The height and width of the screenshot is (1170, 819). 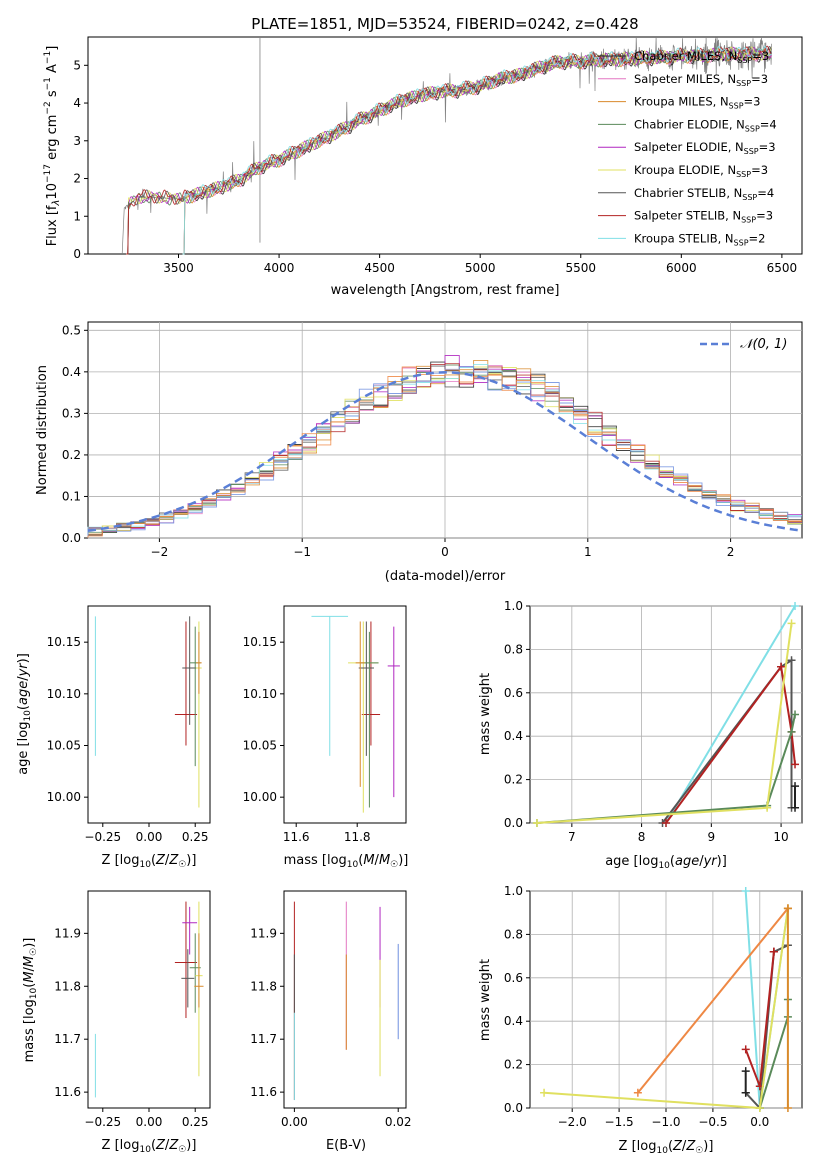 I want to click on weight-line-chabrier_elodie, so click(x=666, y=769).